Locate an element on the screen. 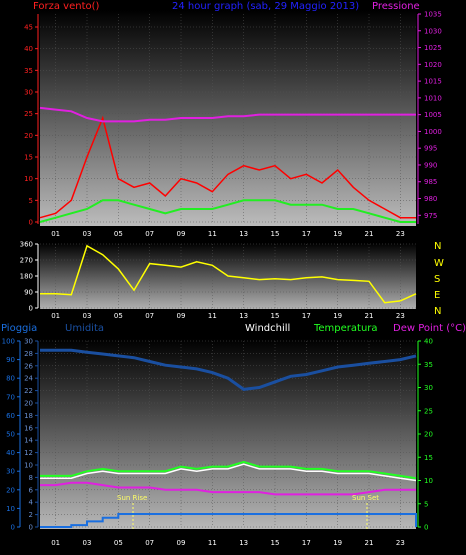 Image resolution: width=466 pixels, height=555 pixels. windchill-label: Windchill is located at coordinates (267, 328).